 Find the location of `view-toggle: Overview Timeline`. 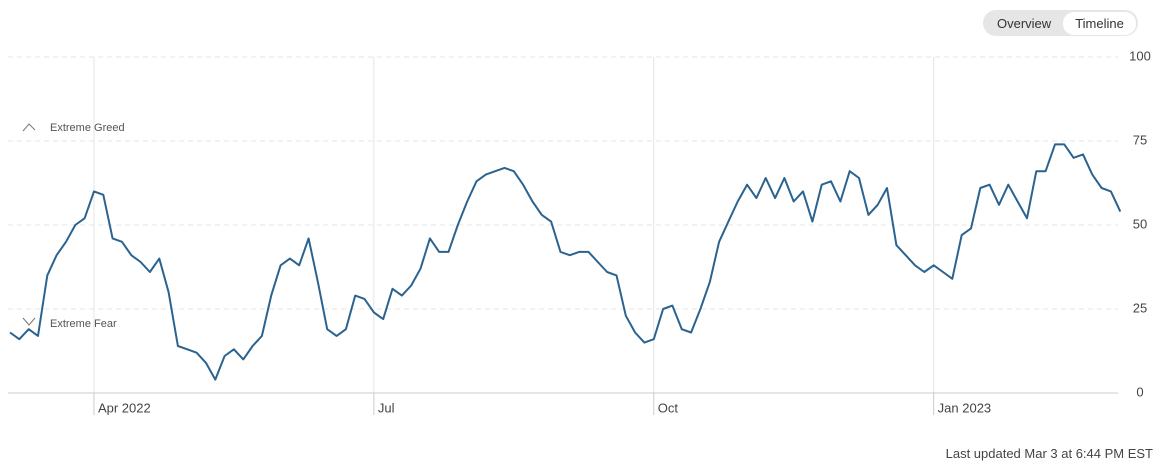

view-toggle: Overview Timeline is located at coordinates (1060, 23).